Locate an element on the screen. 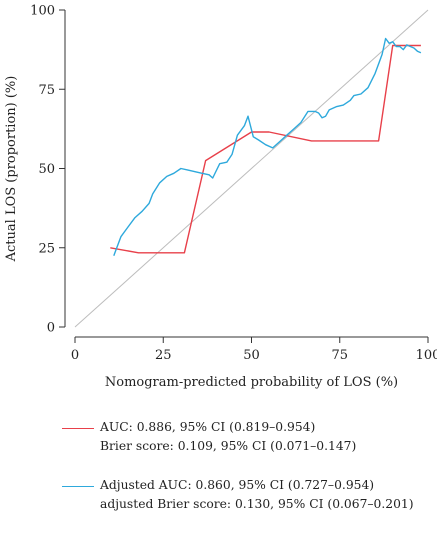 This screenshot has height=534, width=437. y-tick-label: 0 is located at coordinates (51, 328).